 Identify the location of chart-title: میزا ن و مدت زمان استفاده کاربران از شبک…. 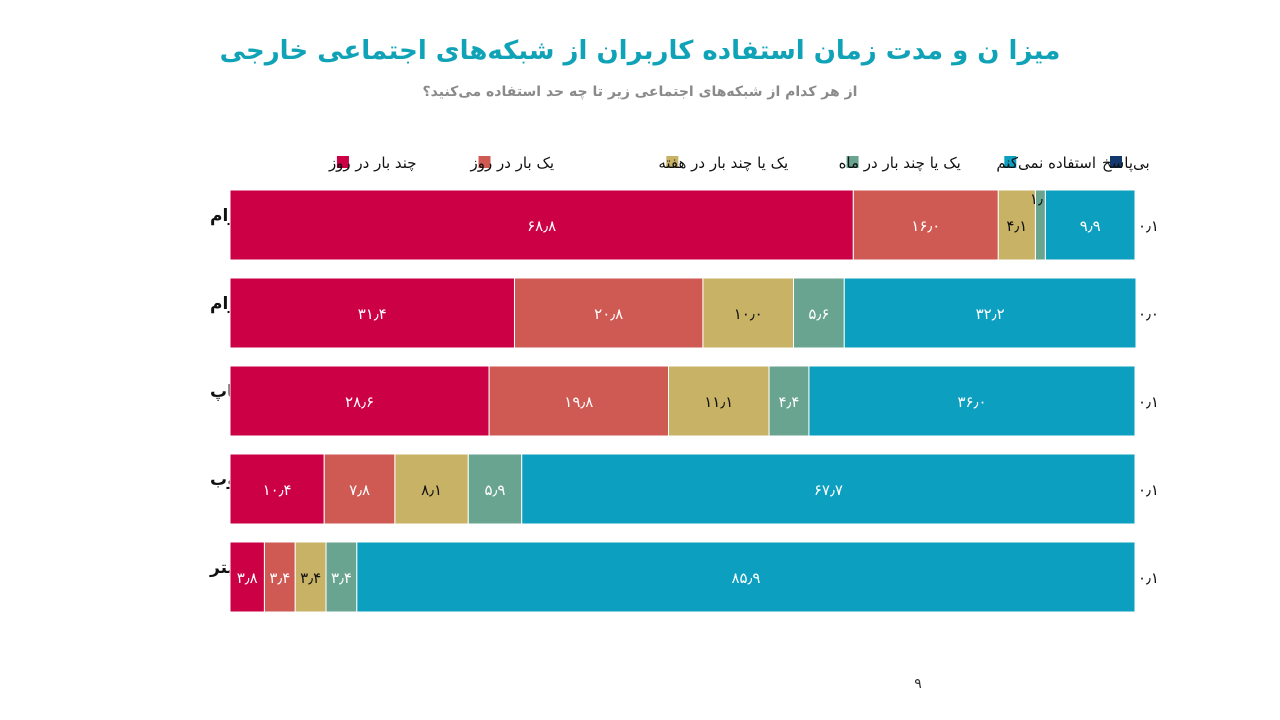
(640, 51).